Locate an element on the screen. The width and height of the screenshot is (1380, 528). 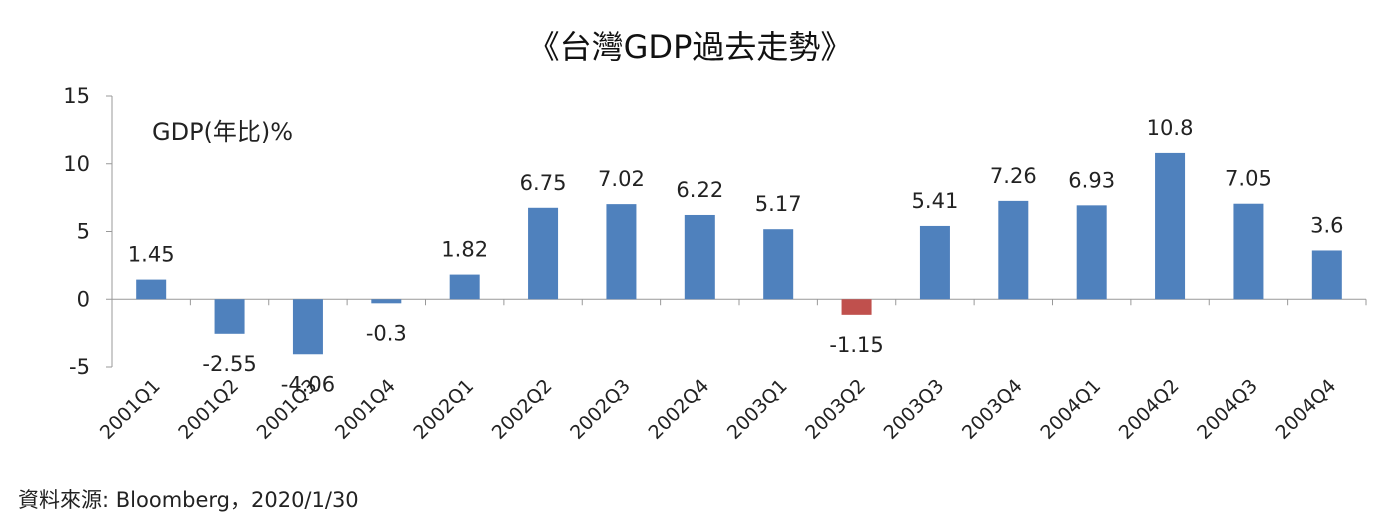
bar-2004Q2 is located at coordinates (1170, 226).